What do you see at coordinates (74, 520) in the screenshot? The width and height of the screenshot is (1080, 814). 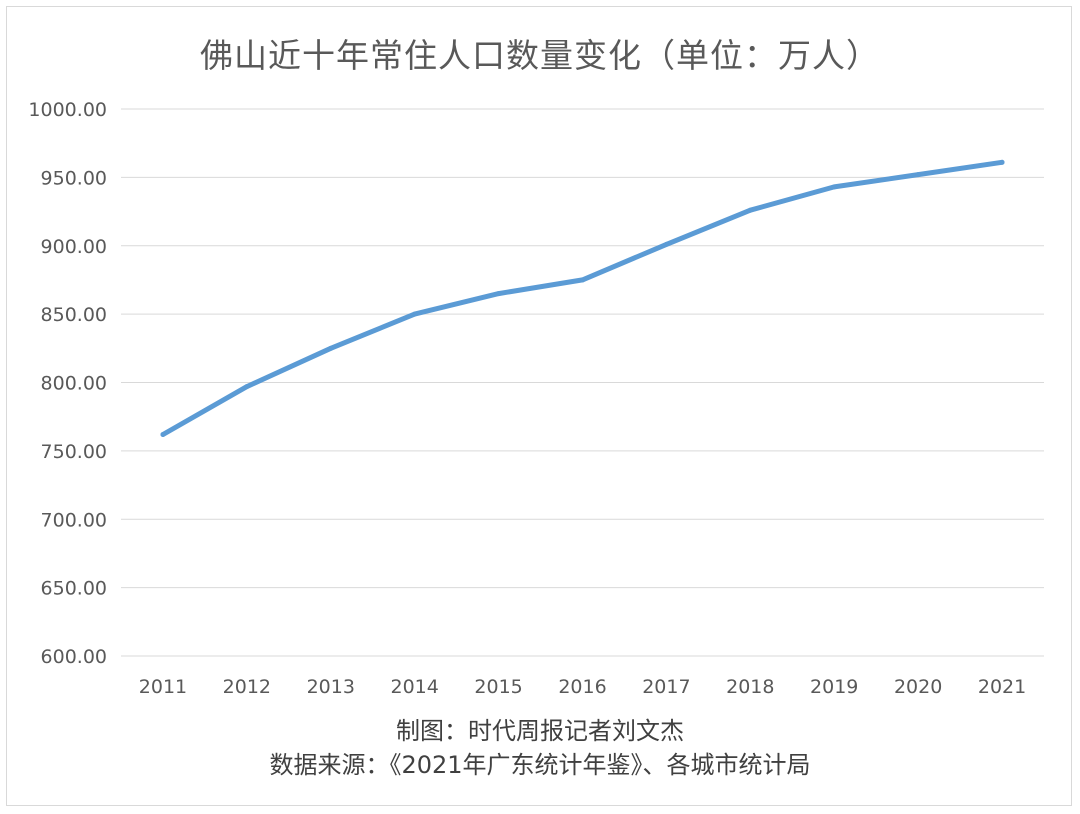 I see `y-tick-label: 700.00` at bounding box center [74, 520].